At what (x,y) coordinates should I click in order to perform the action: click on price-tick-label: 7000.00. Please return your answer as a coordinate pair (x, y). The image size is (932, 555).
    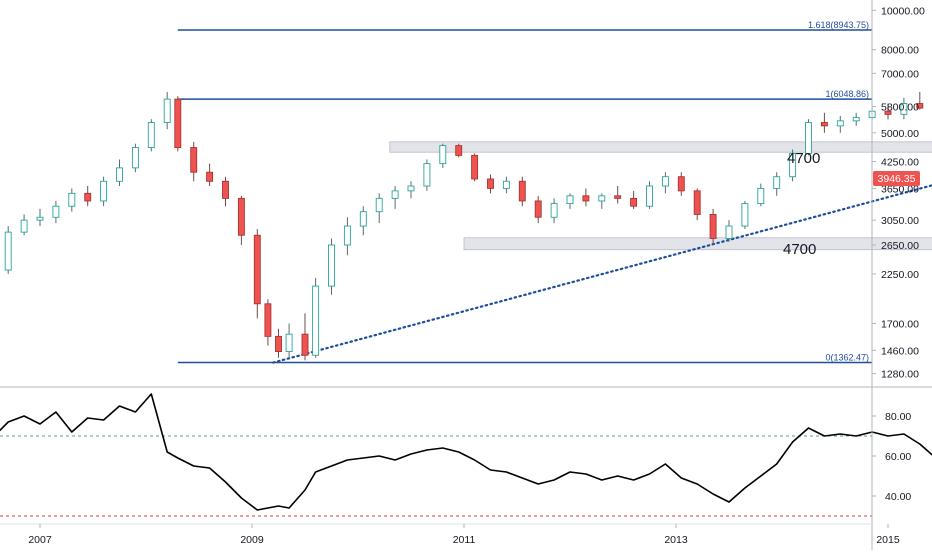
    Looking at the image, I should click on (900, 74).